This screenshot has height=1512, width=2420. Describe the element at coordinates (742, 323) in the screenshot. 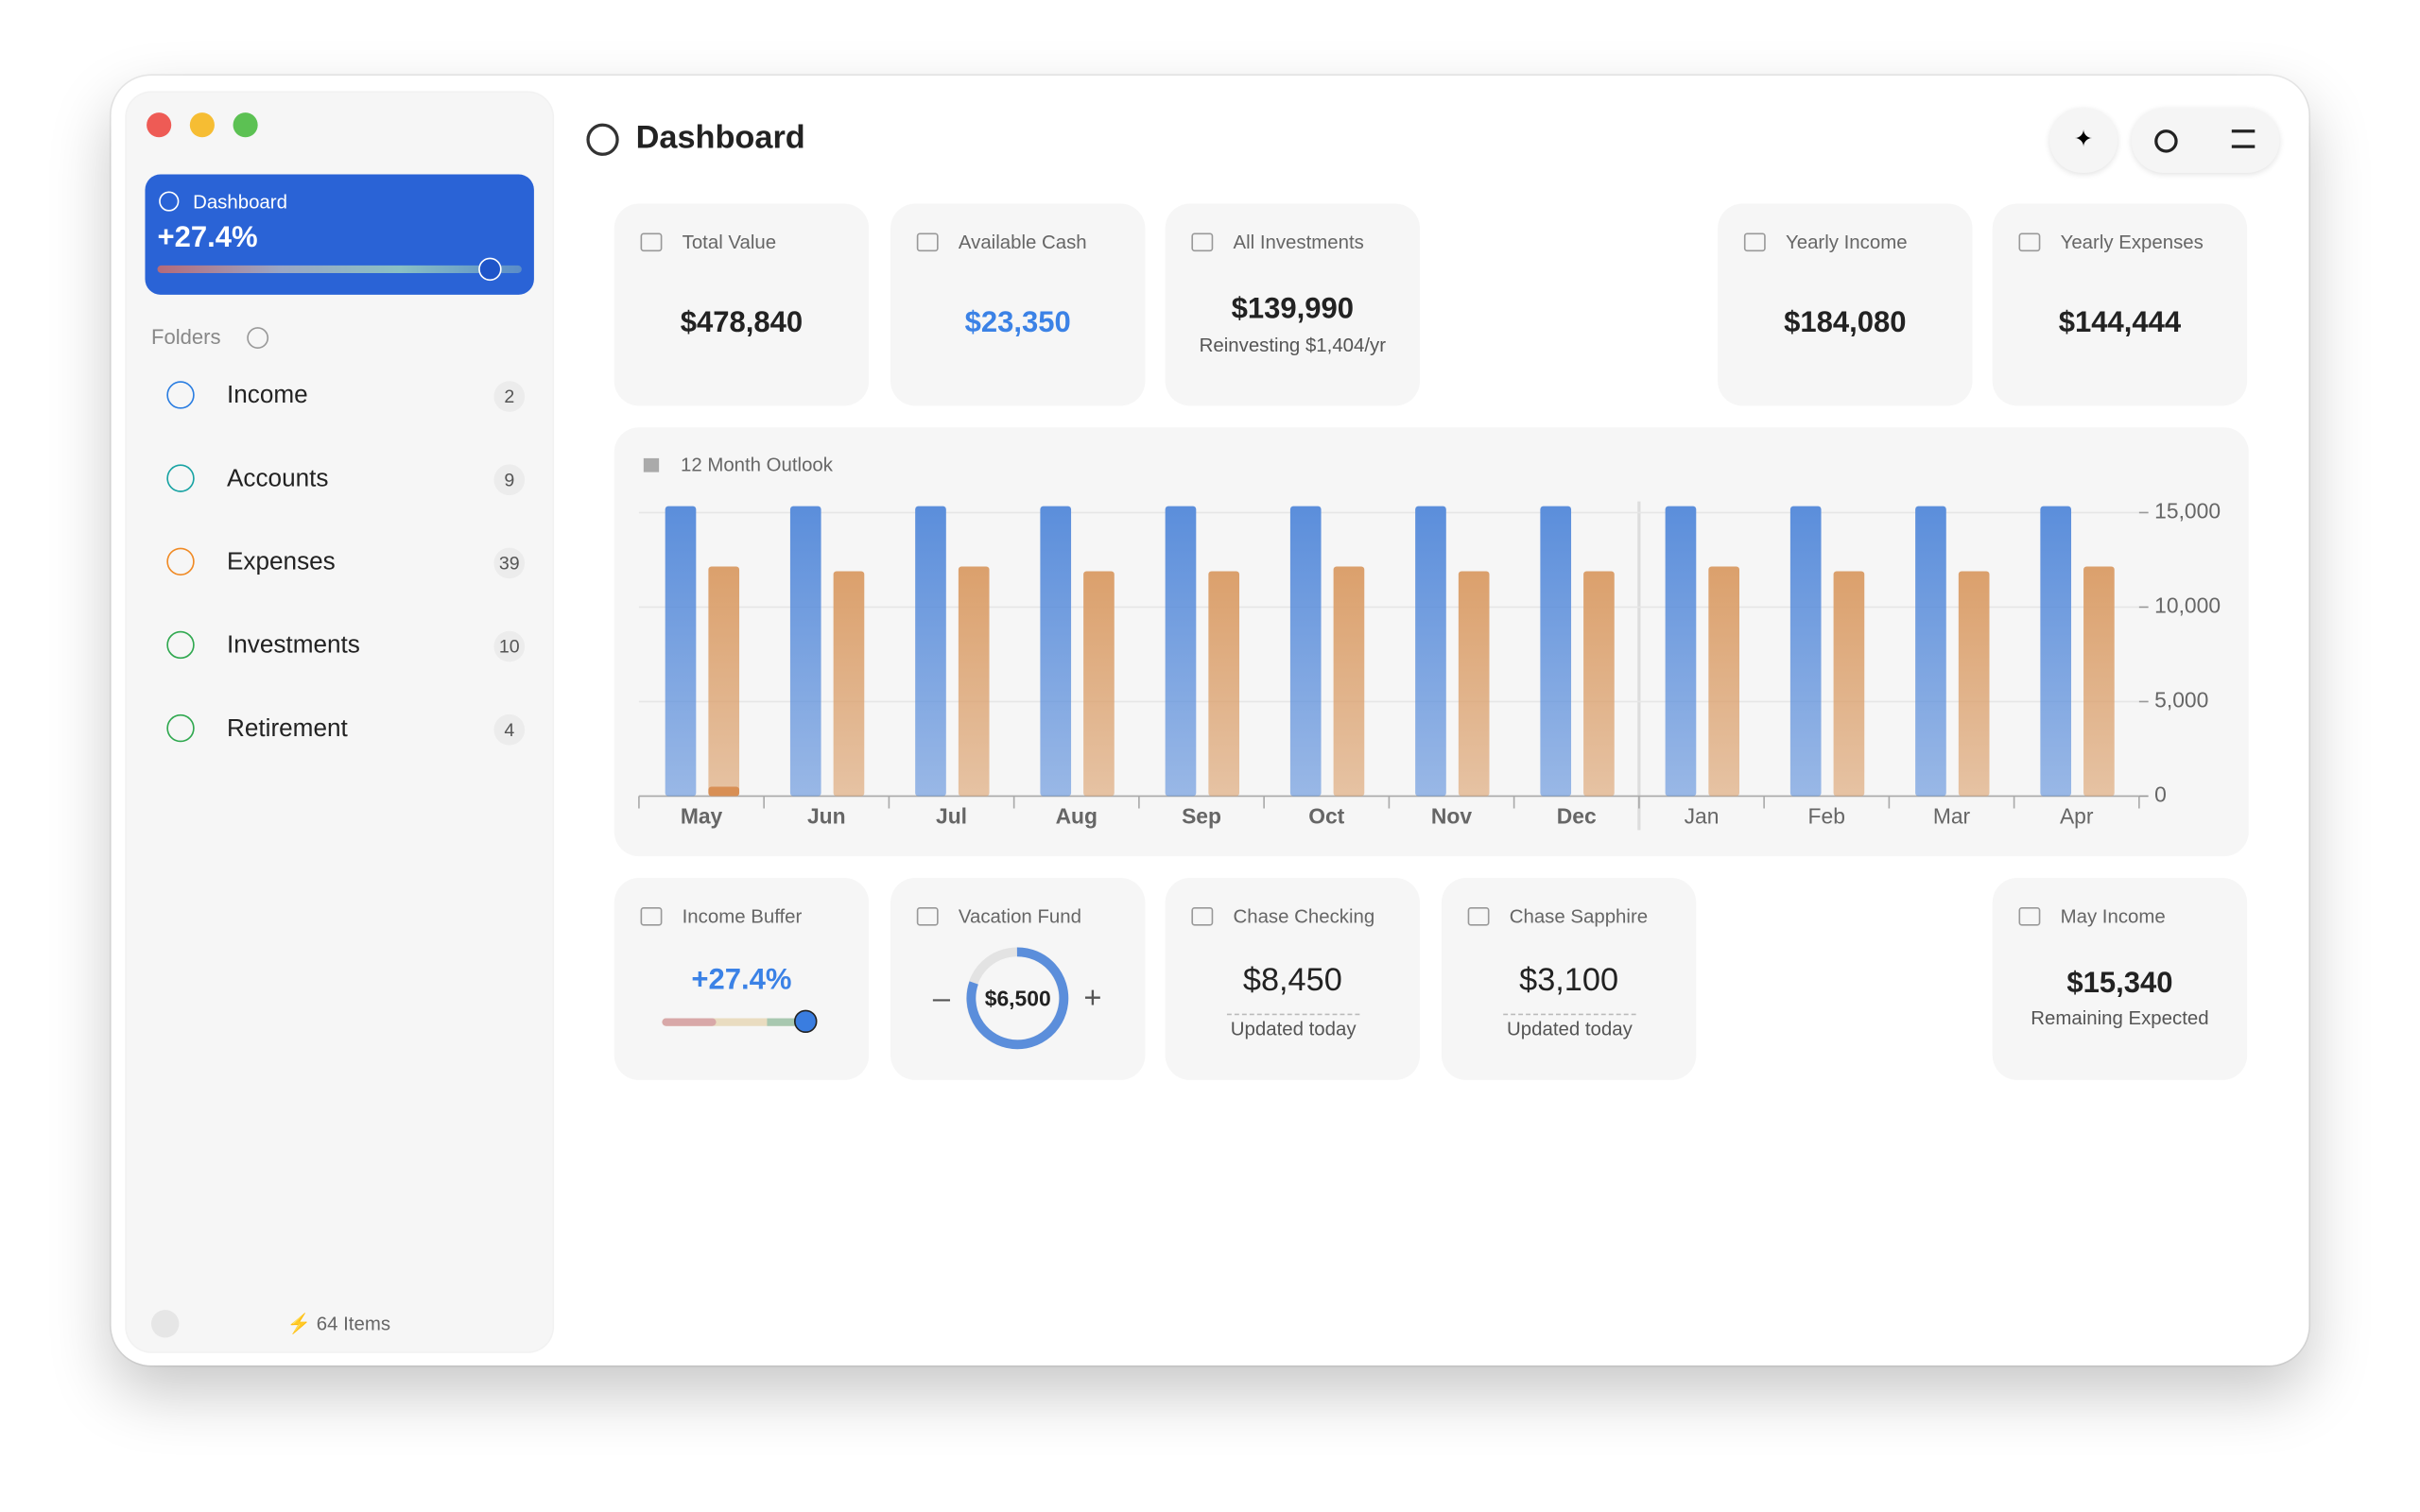

I see `card-value: $478,840` at that location.